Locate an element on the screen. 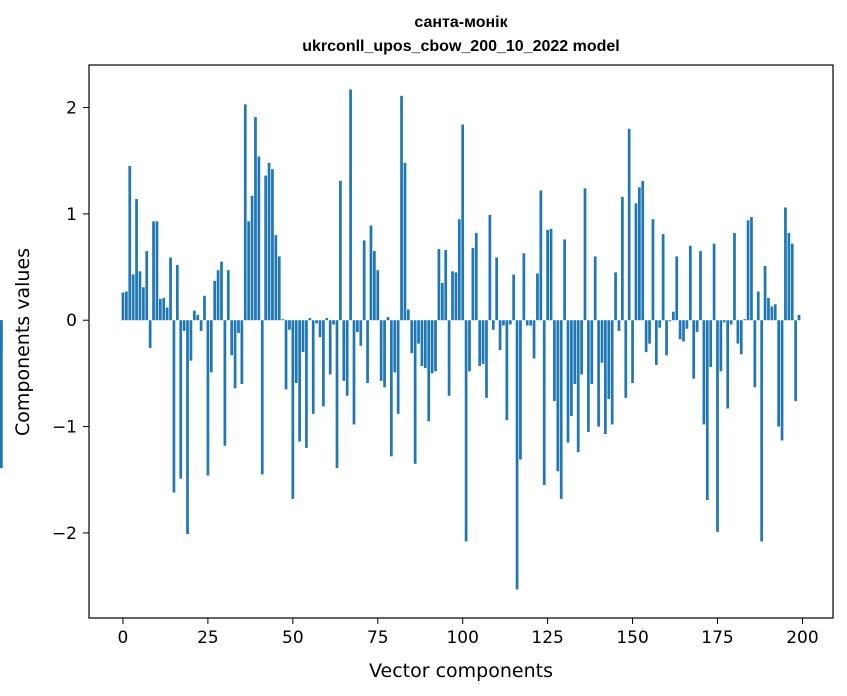  y-tick-label: 2 is located at coordinates (71, 109).